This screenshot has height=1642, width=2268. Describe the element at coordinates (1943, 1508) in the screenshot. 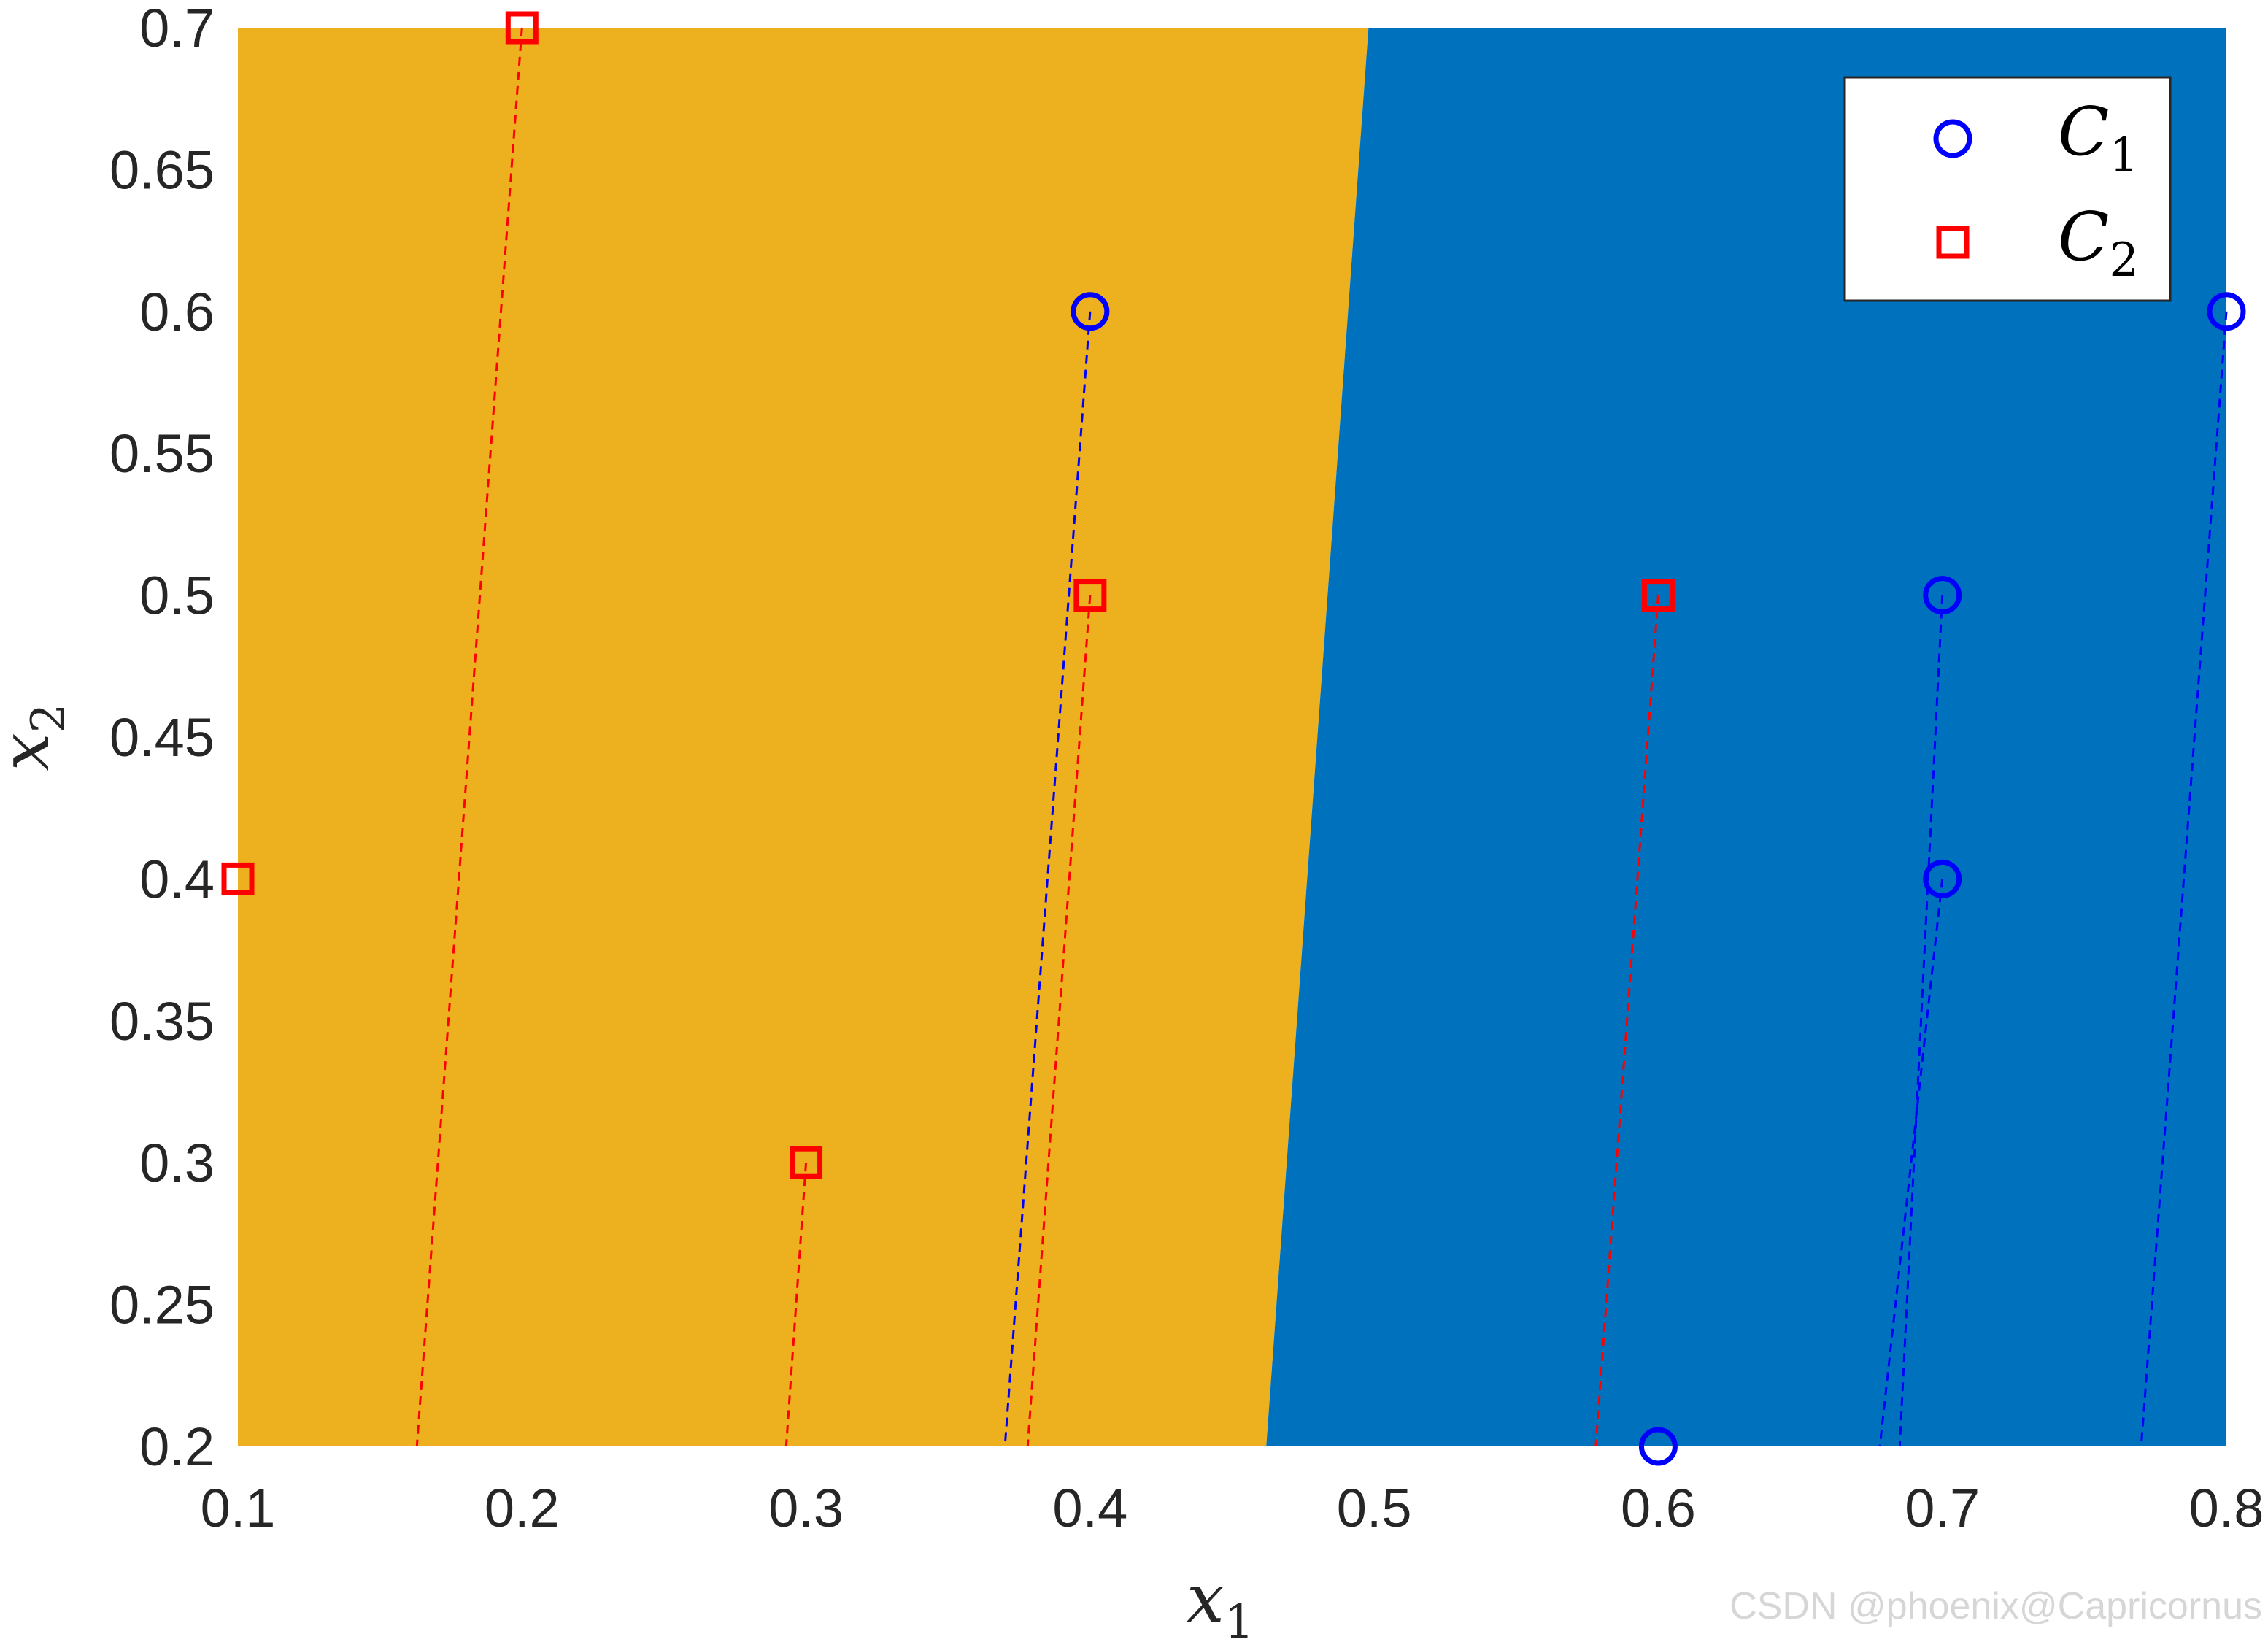

I see `x-tick-label: 0.7` at that location.